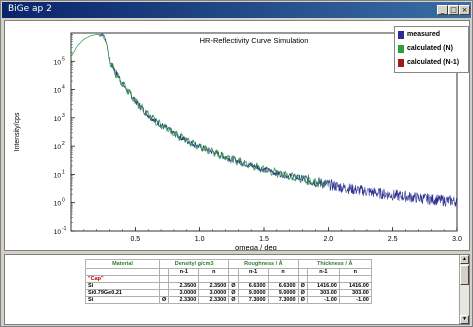  I want to click on header-roughness: Roughness / Å, so click(263, 264).